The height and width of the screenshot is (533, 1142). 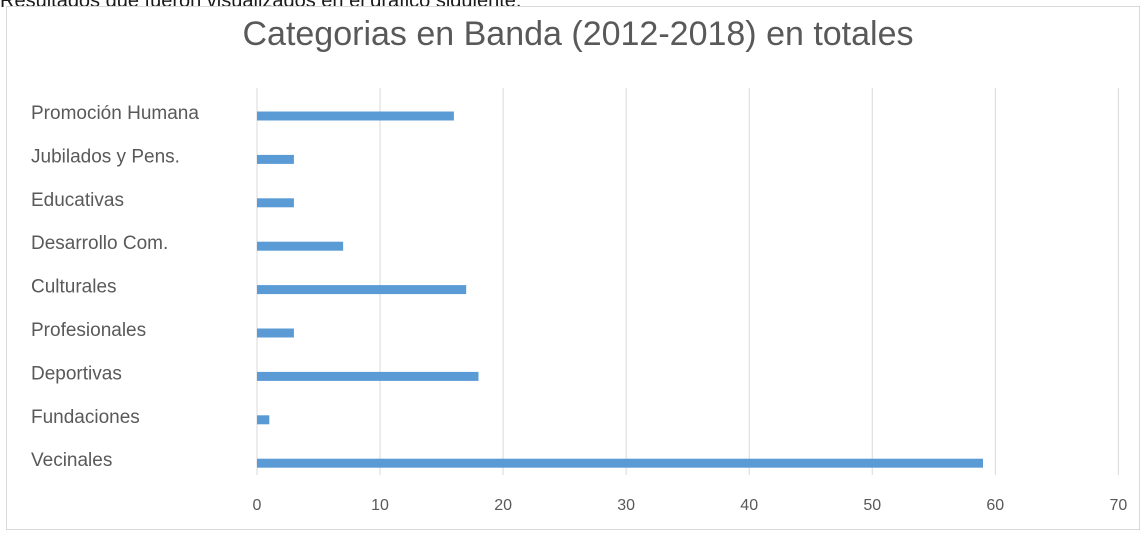 I want to click on category-label-1: Jubilados y Pens., so click(x=105, y=156).